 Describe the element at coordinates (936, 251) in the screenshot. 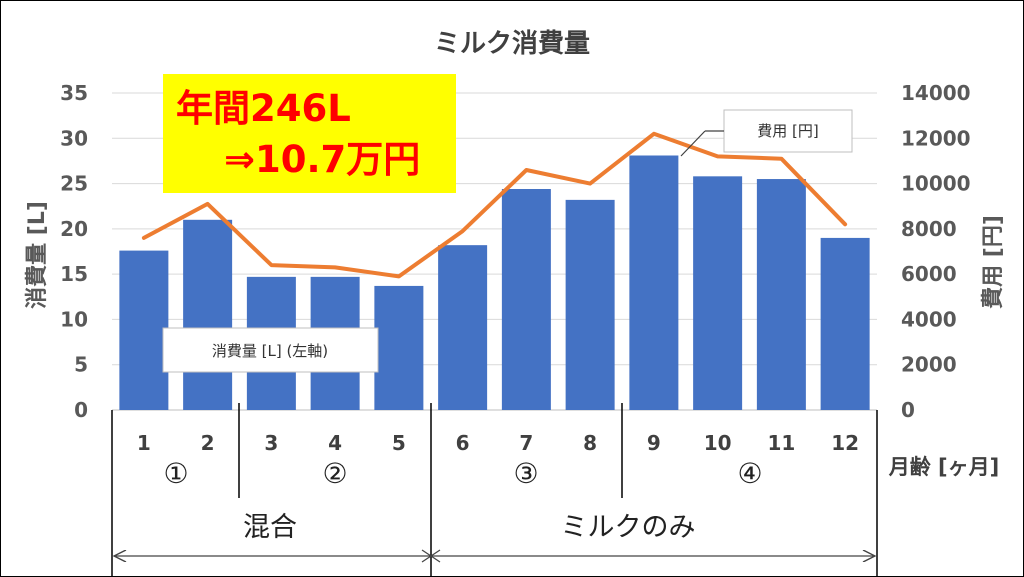

I see `y2-axis-ticks: 0 2000 4000 6000 8000 10000 12000 14000` at that location.